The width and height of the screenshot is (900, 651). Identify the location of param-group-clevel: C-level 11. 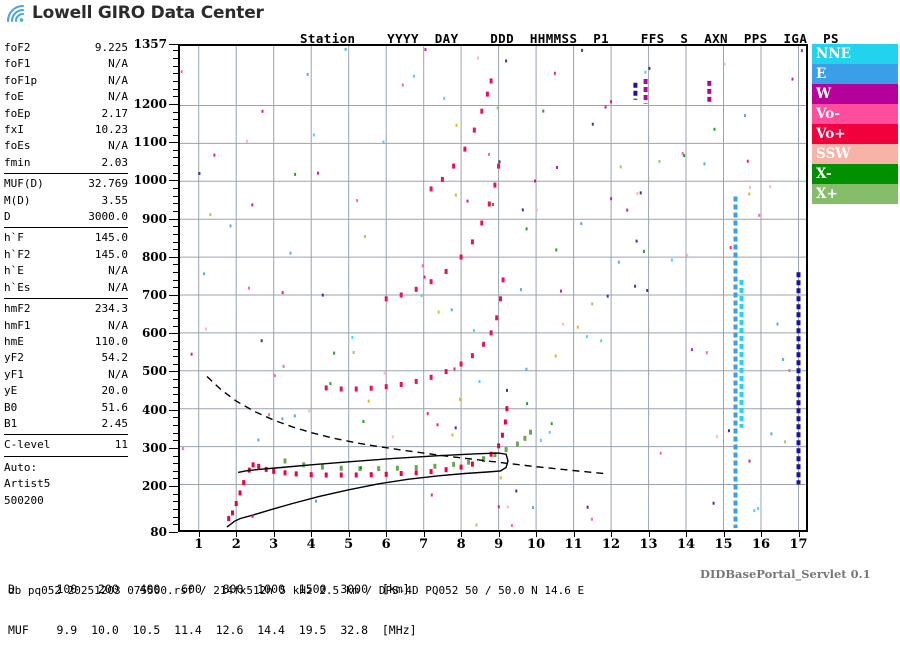
(66, 445).